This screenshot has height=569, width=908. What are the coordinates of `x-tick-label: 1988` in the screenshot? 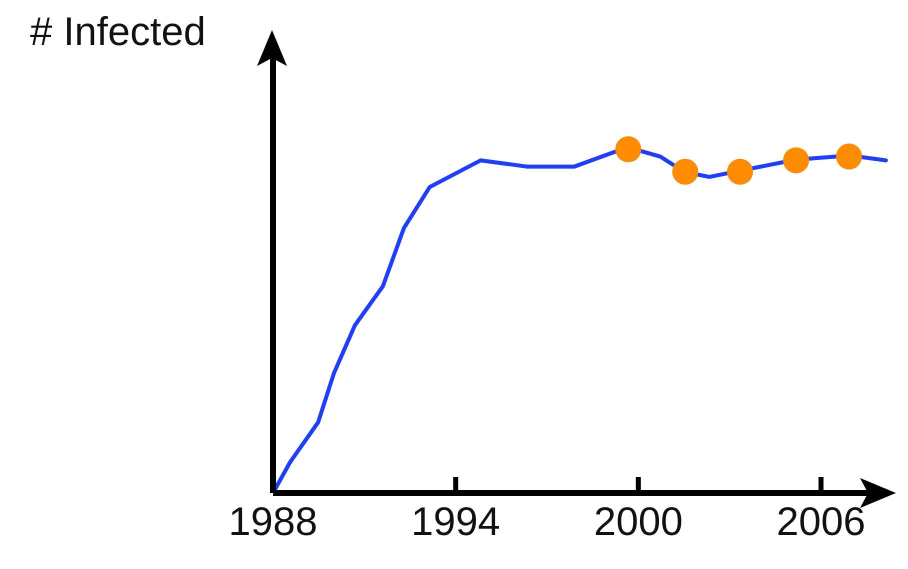 It's located at (273, 522).